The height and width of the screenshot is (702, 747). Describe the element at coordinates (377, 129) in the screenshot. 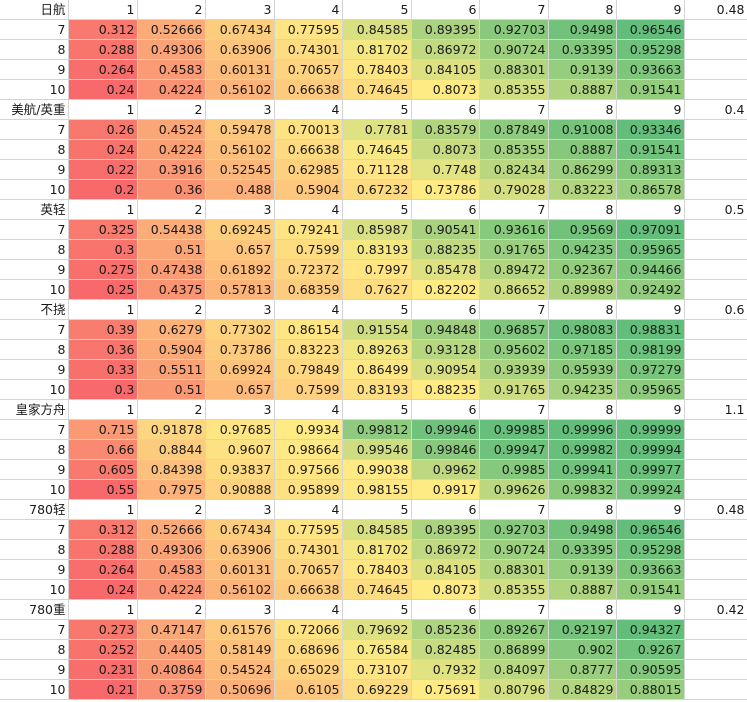

I see `value-cell: 0.7781` at that location.